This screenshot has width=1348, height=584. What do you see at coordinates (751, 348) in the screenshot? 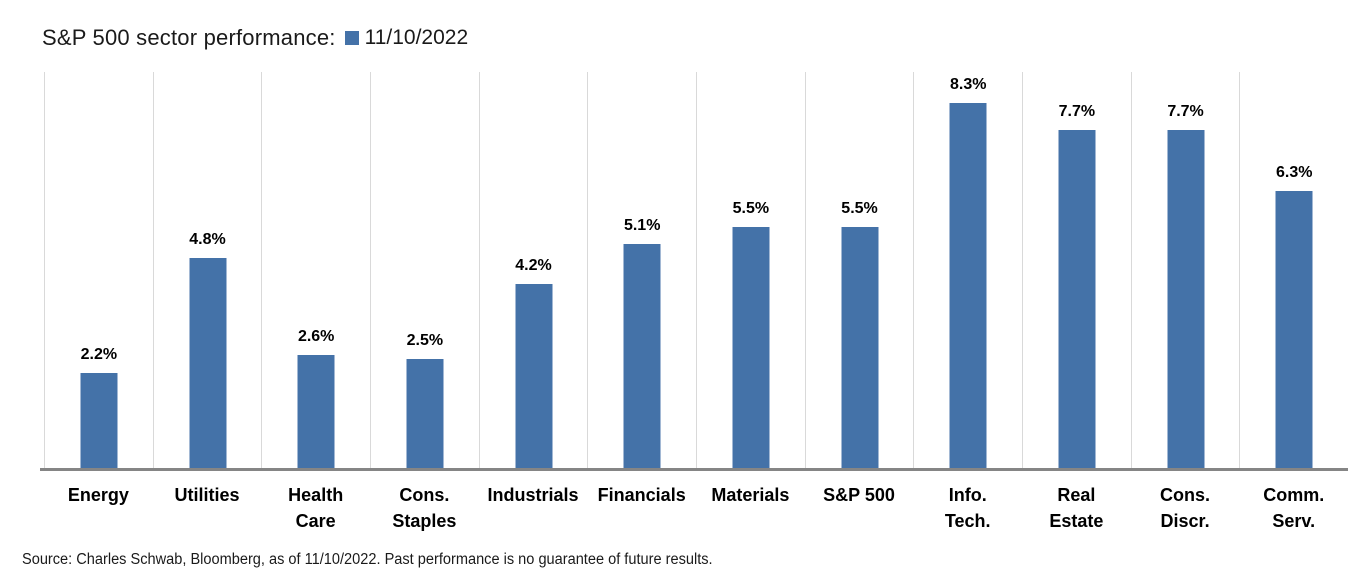
I see `bar-materials` at bounding box center [751, 348].